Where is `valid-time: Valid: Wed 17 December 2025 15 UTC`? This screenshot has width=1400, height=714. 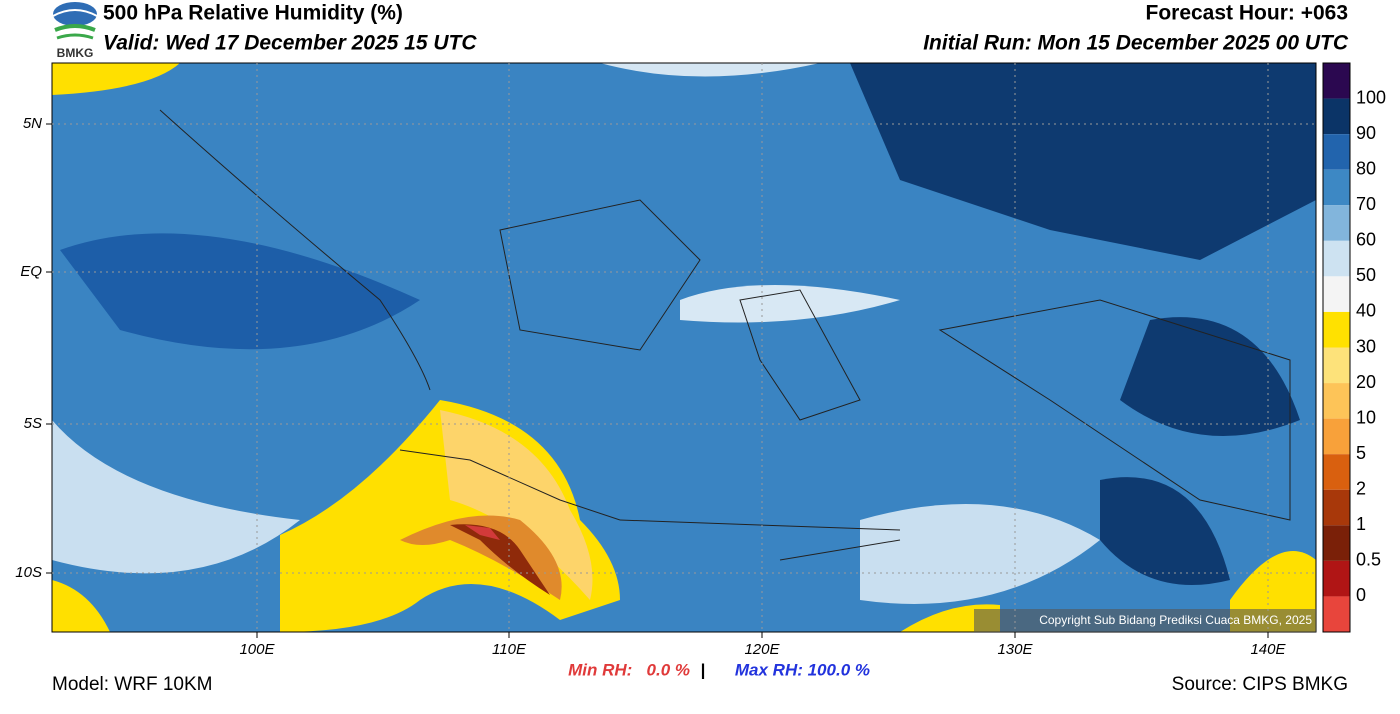 valid-time: Valid: Wed 17 December 2025 15 UTC is located at coordinates (290, 43).